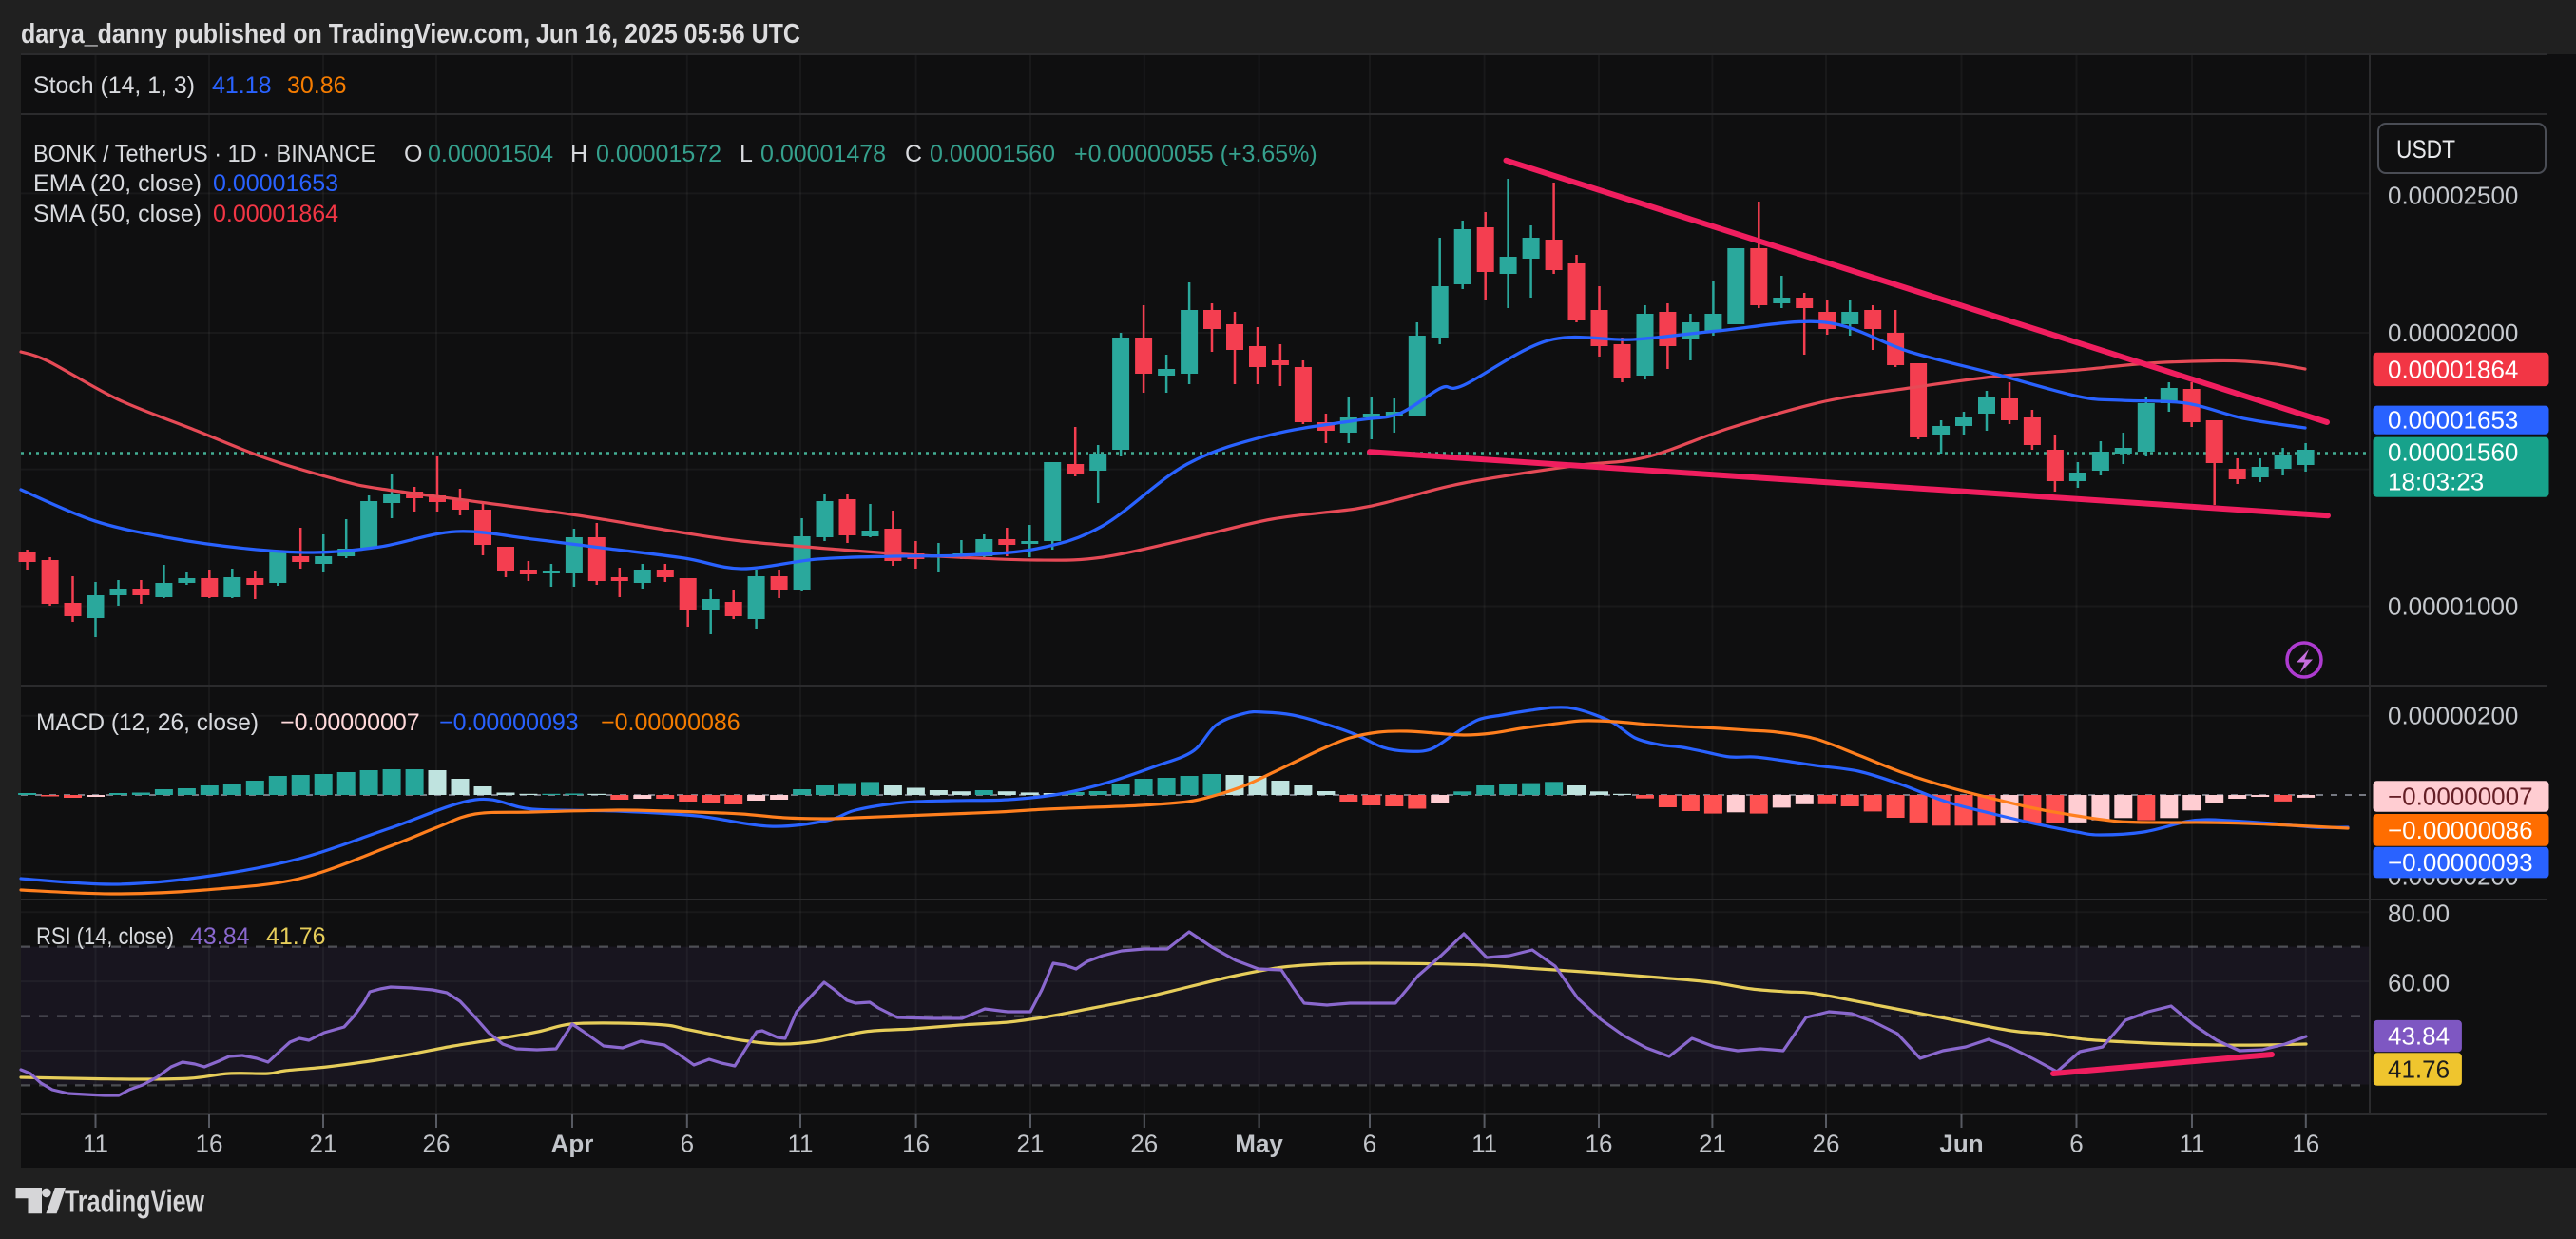 The height and width of the screenshot is (1239, 2576). I want to click on svg-text: Stoch (14, 1, 3), so click(114, 86).